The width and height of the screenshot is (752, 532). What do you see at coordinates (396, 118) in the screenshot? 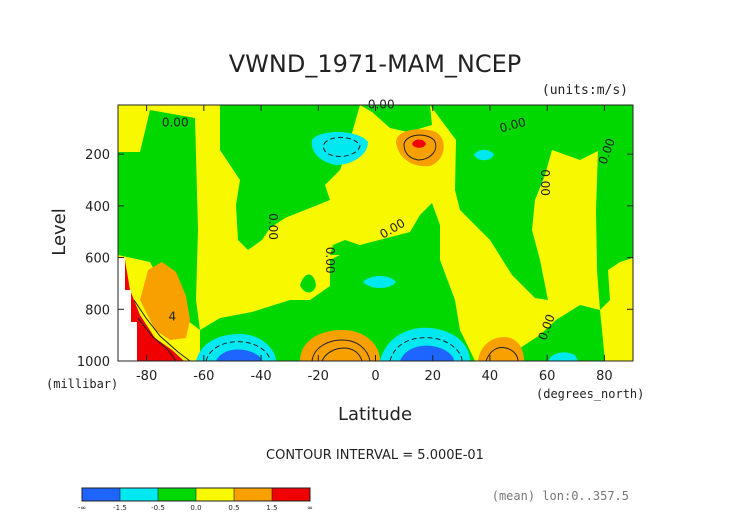
I see `green-region-center-top` at bounding box center [396, 118].